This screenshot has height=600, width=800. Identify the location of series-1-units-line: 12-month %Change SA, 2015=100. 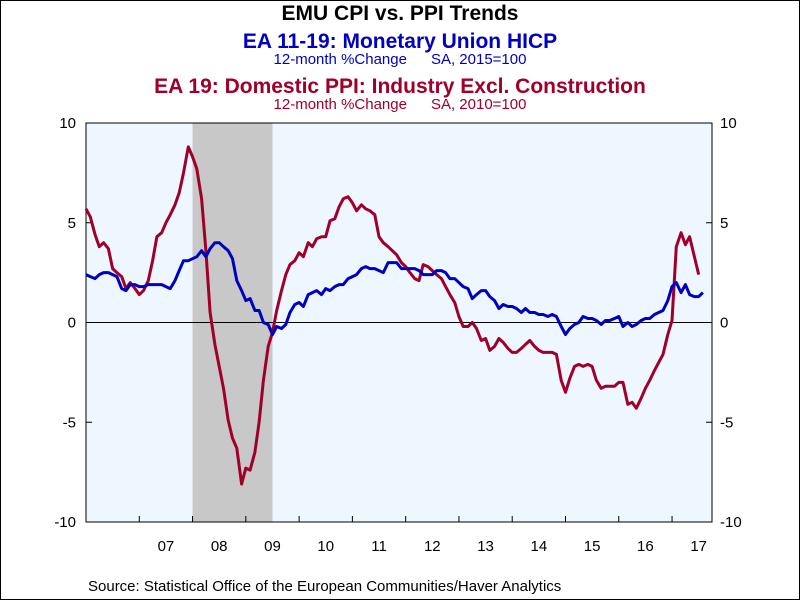
(400, 59).